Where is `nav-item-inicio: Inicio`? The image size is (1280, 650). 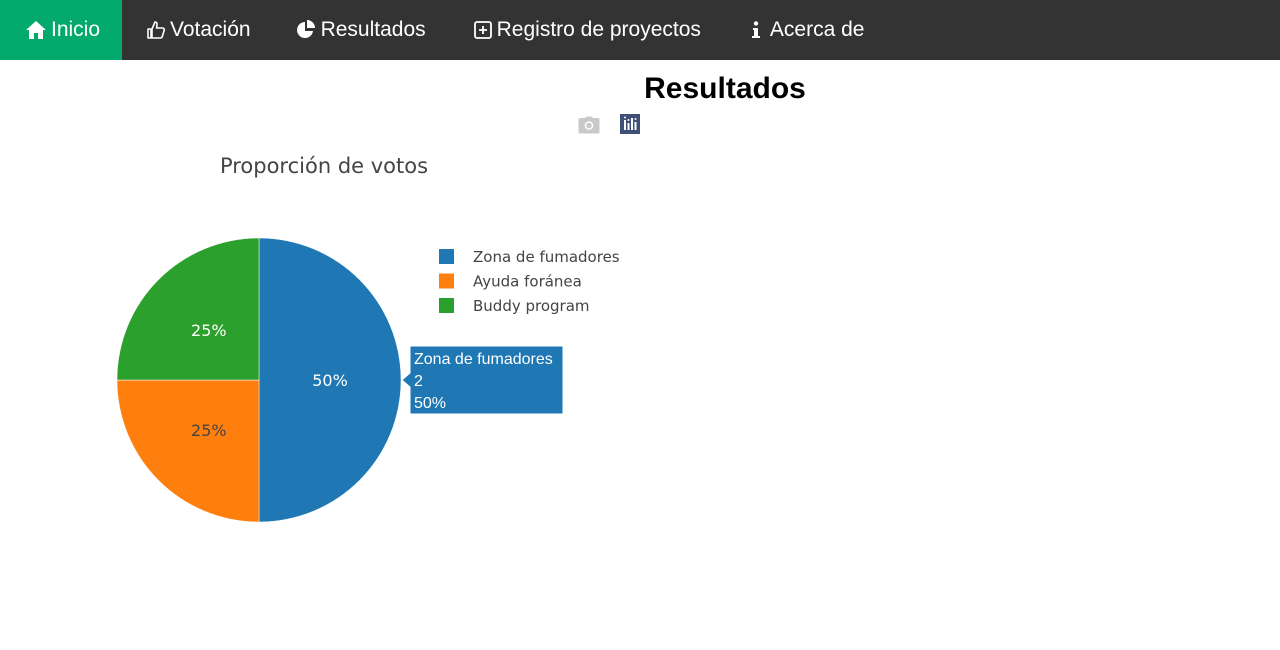
nav-item-inicio: Inicio is located at coordinates (61, 30).